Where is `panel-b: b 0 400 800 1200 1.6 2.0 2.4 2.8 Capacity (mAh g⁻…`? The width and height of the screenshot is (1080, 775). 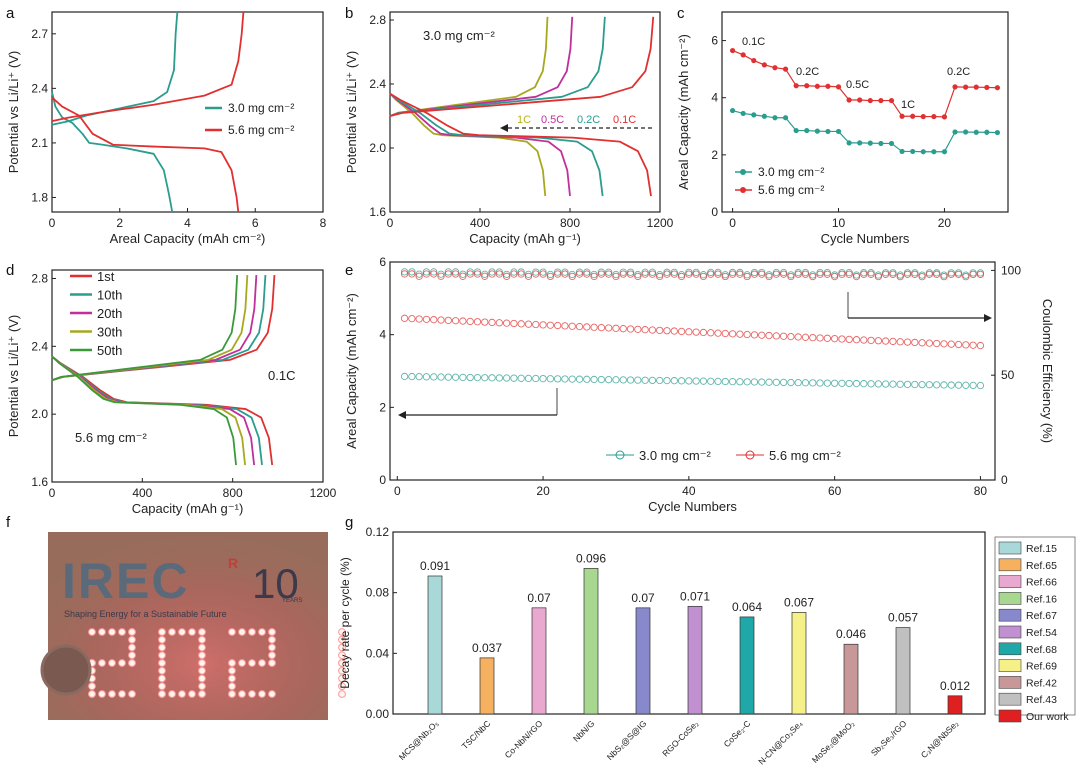 panel-b: b 0 400 800 1200 1.6 2.0 2.4 2.8 Capacity (mAh g⁻… is located at coordinates (509, 125).